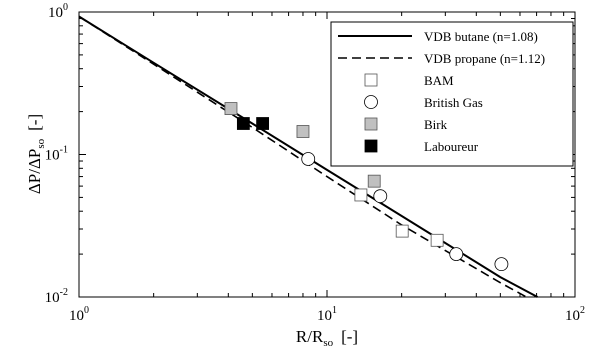 The image size is (608, 354). I want to click on legend-label-birk: Birk, so click(436, 124).